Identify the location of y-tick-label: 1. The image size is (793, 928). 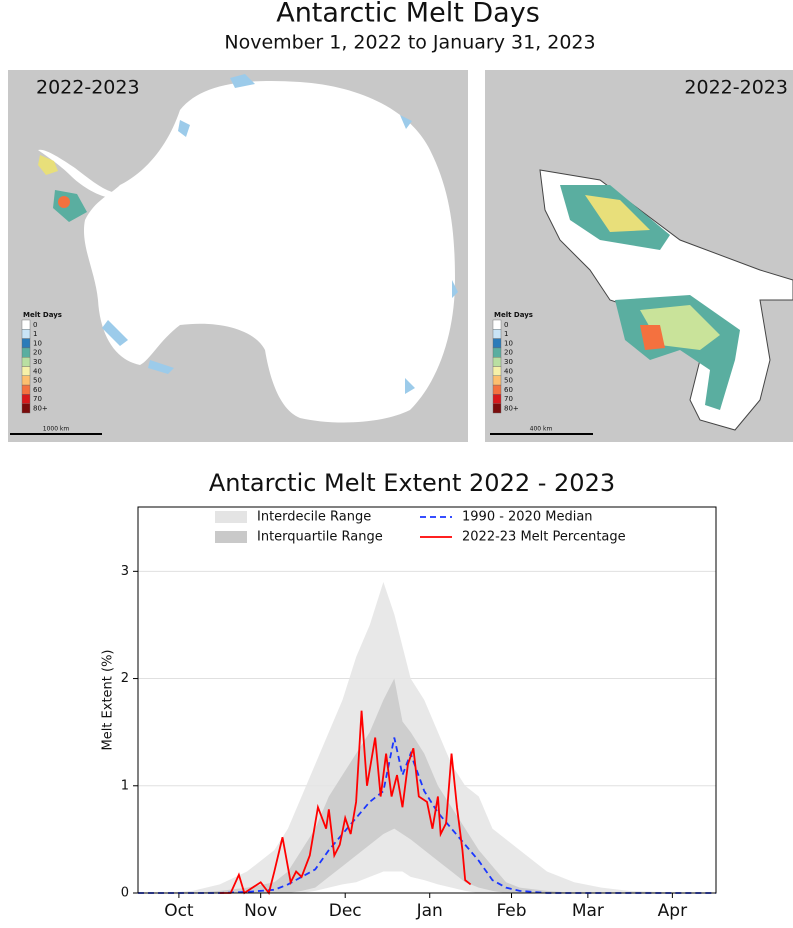
(125, 785).